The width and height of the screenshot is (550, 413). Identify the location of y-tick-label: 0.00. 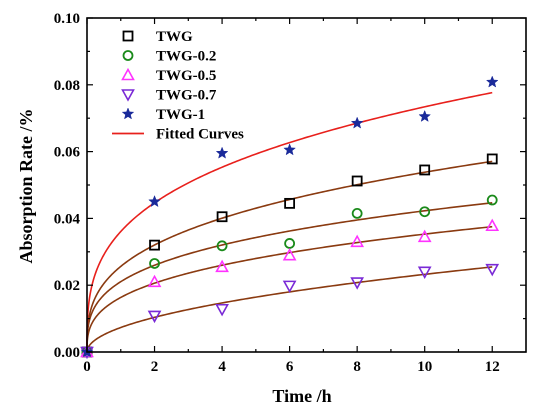
(67, 353).